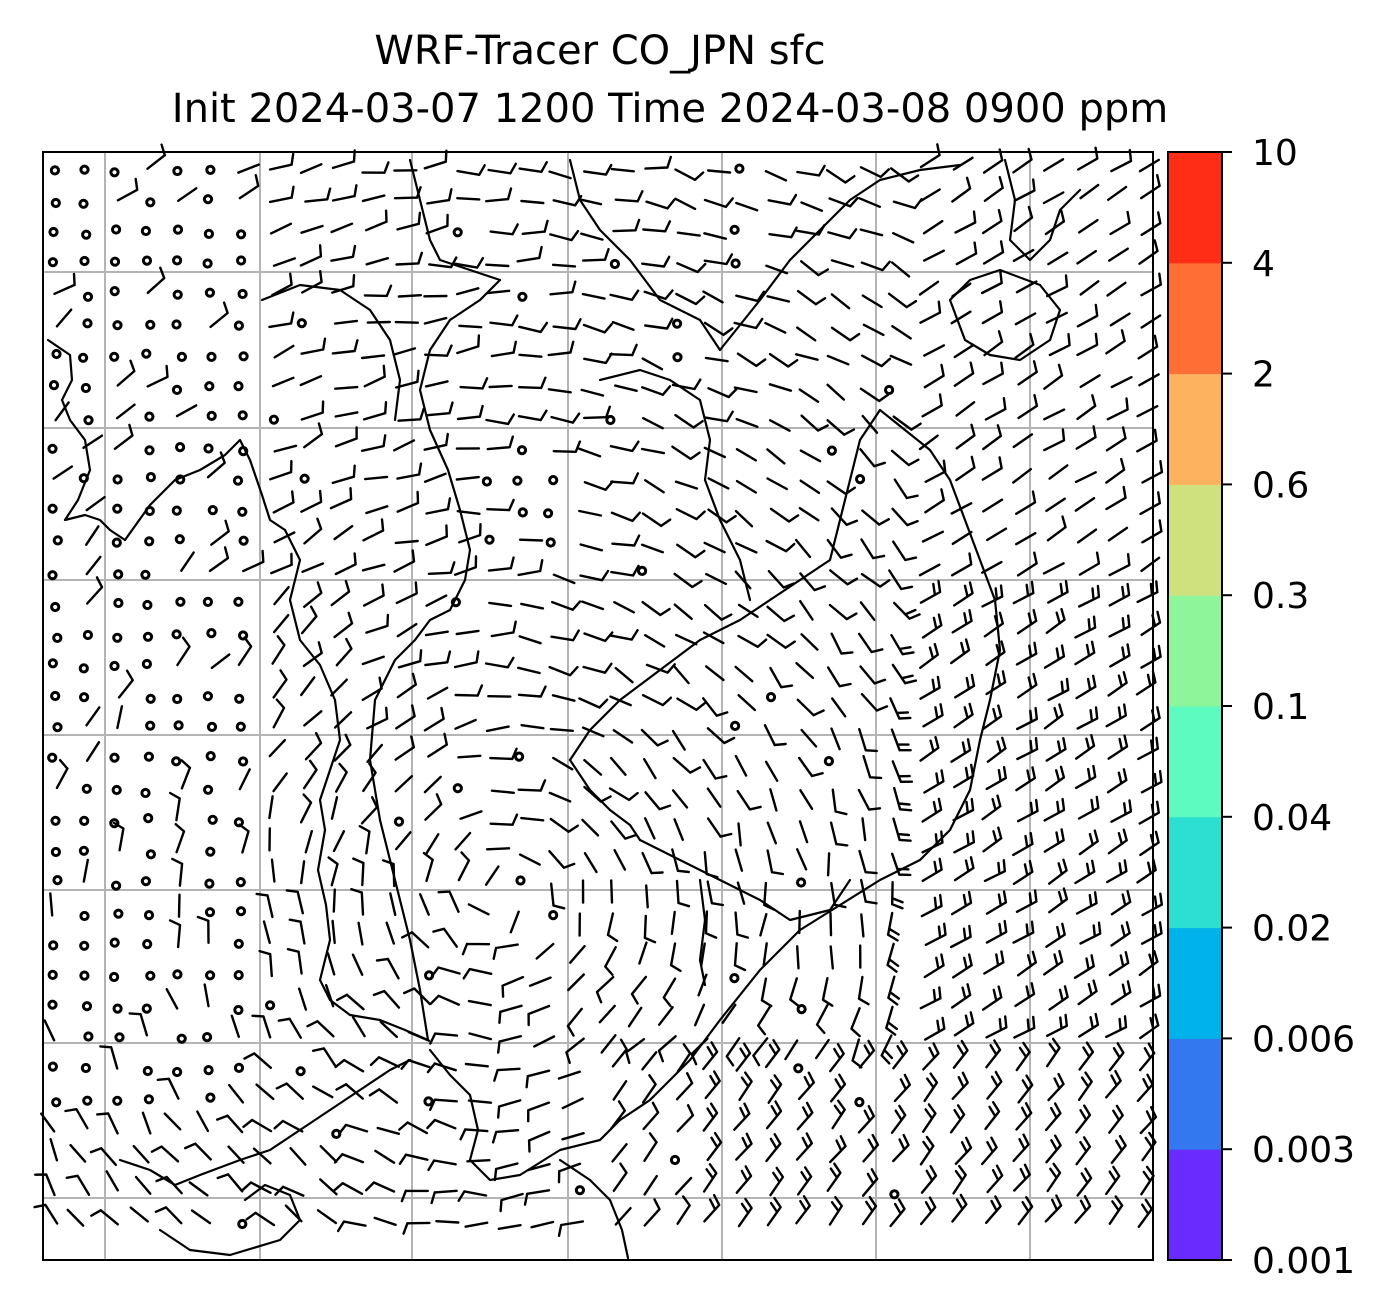 The image size is (1400, 1313). I want to click on colorbar-band, so click(1195, 429).